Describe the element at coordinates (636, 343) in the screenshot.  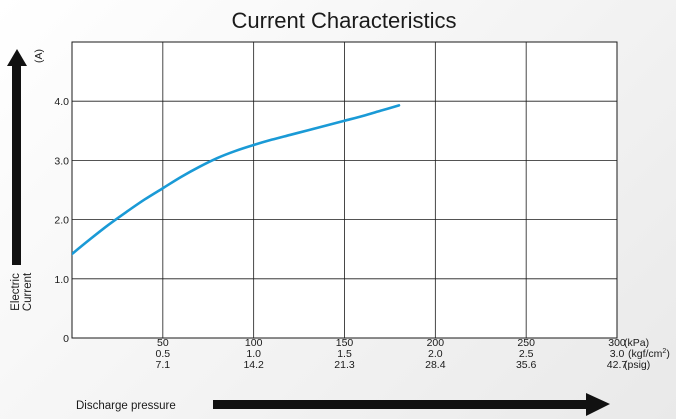
I see `x-unit-kpa: (kPa)` at that location.